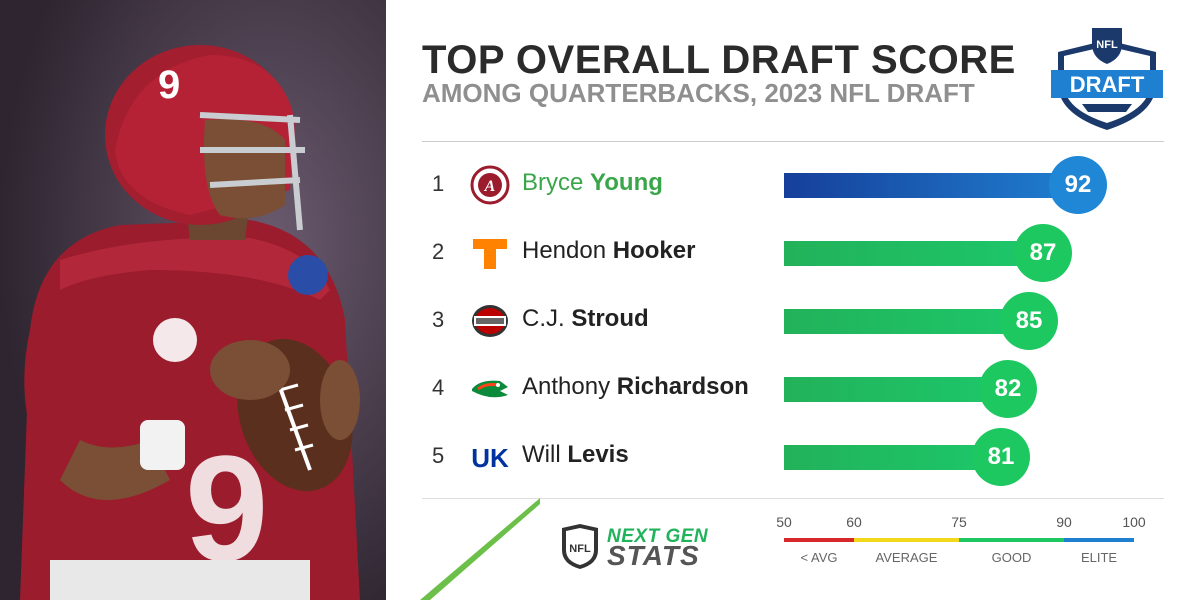 This screenshot has width=1200, height=600. I want to click on player-first-name: Will, so click(541, 454).